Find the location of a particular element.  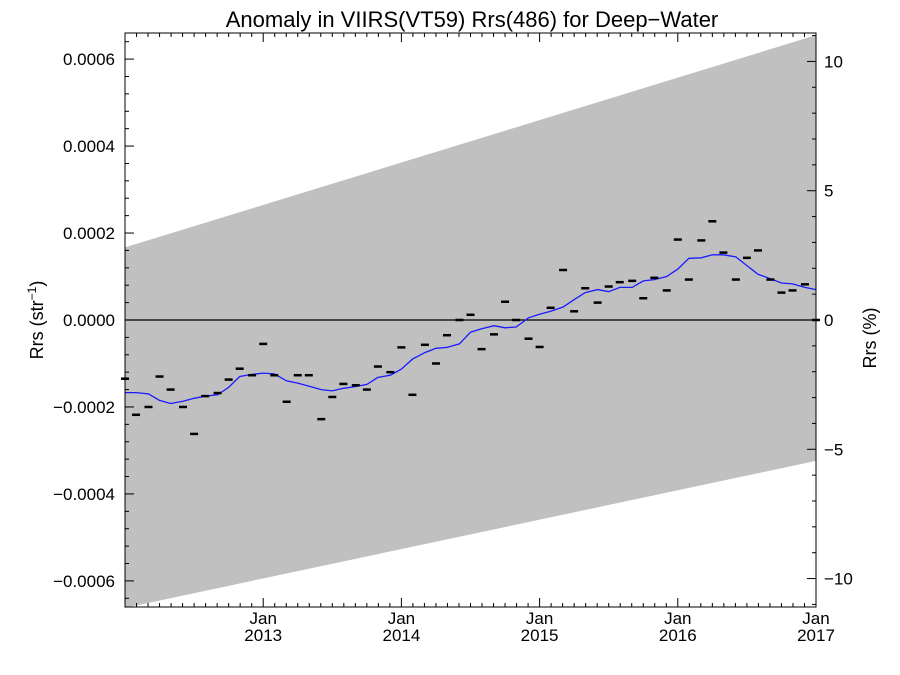

left-tick-label: 0.0004 is located at coordinates (89, 146).